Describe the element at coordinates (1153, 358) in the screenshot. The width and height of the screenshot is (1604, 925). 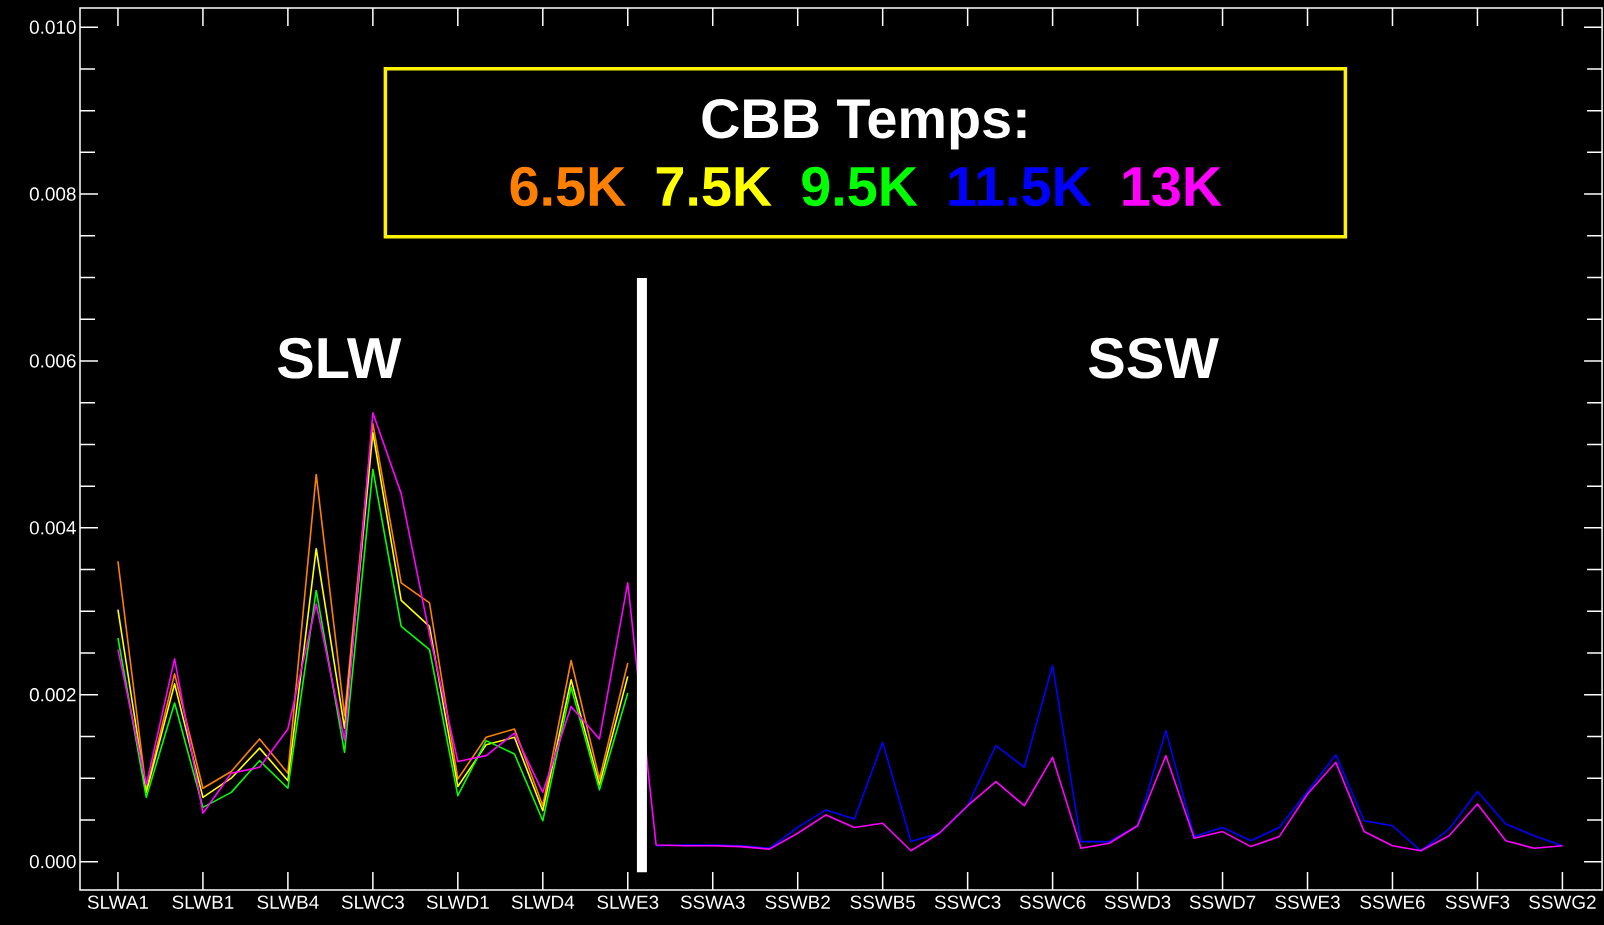
I see `annotation: SSW` at that location.